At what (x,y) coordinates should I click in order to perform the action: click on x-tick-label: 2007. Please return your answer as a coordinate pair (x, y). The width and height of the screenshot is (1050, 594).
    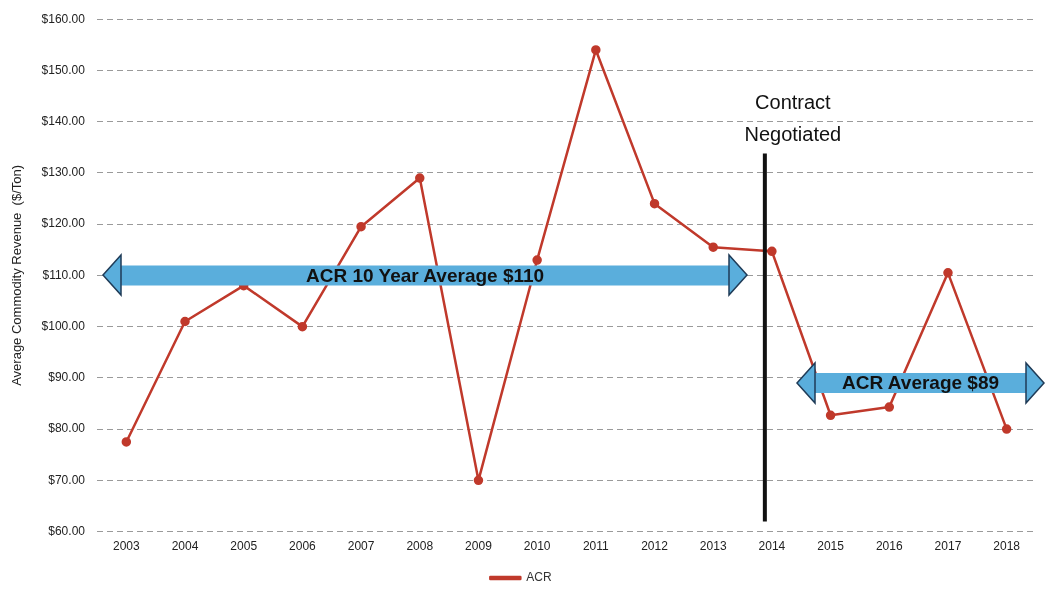
    Looking at the image, I should click on (361, 546).